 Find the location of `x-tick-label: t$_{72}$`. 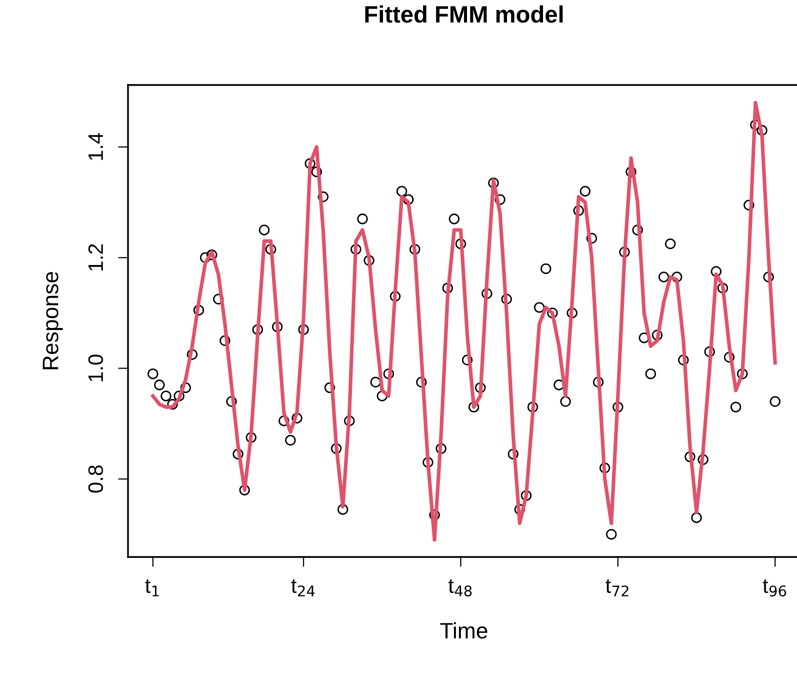

x-tick-label: t$_{72}$ is located at coordinates (617, 587).